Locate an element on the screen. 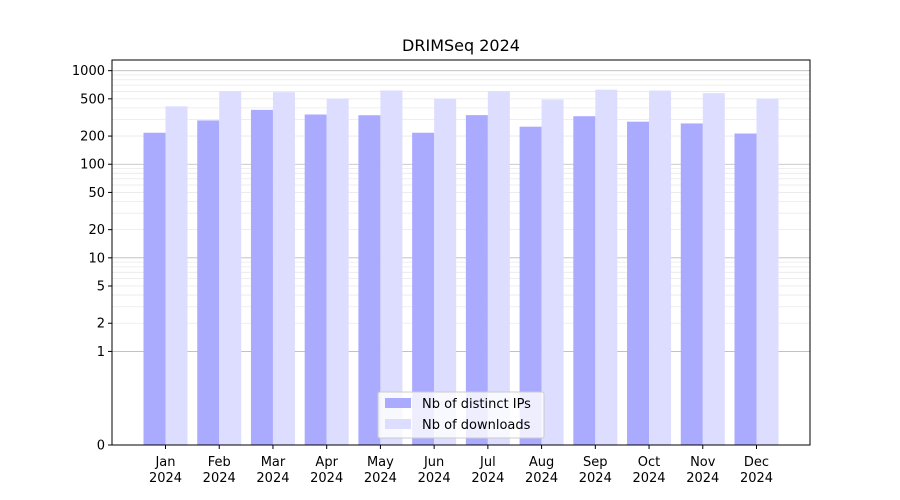 The width and height of the screenshot is (900, 500). y-tick-label: 20 is located at coordinates (96, 230).